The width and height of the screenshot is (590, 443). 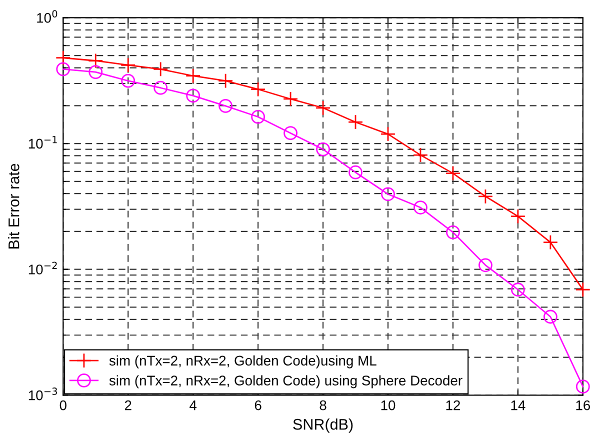 I want to click on y-tick-label: 10$^{−2}$, so click(x=42, y=268).